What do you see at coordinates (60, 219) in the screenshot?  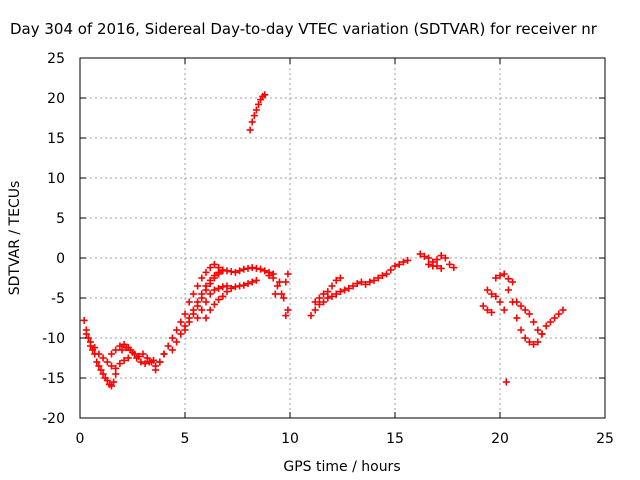 I see `y-tick-label: 5` at bounding box center [60, 219].